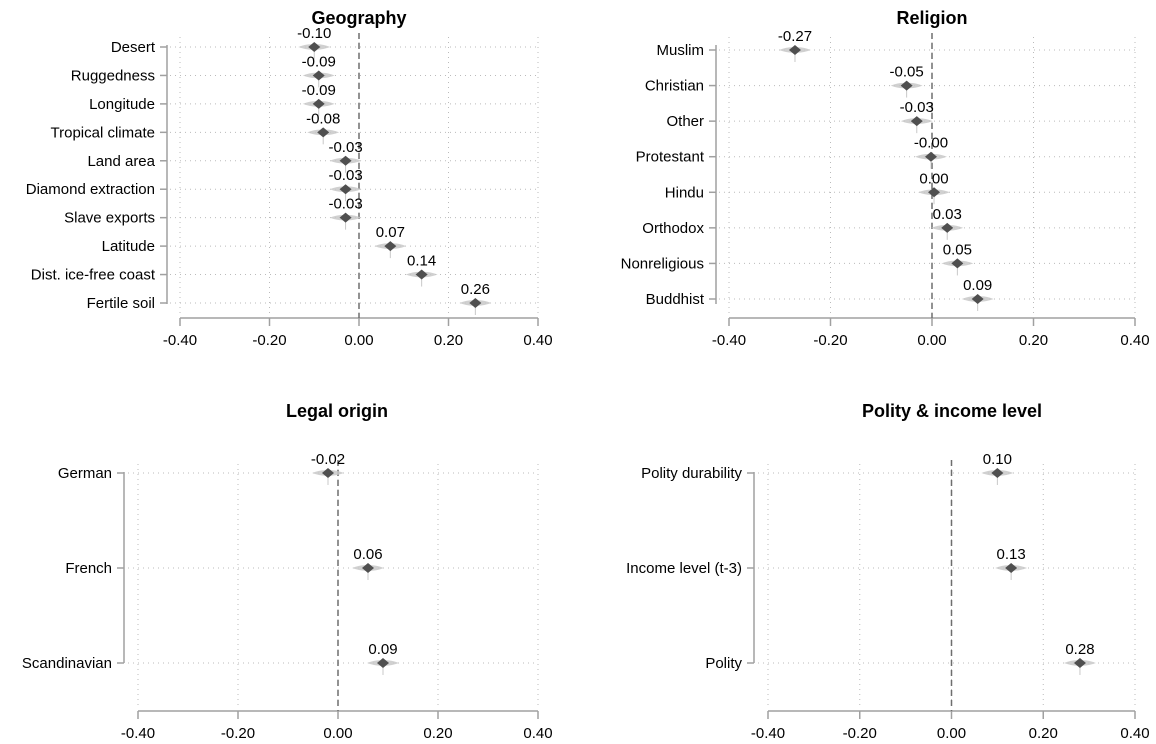 Image resolution: width=1156 pixels, height=744 pixels. Describe the element at coordinates (947, 214) in the screenshot. I see `estimate-value-label: 0.03` at that location.